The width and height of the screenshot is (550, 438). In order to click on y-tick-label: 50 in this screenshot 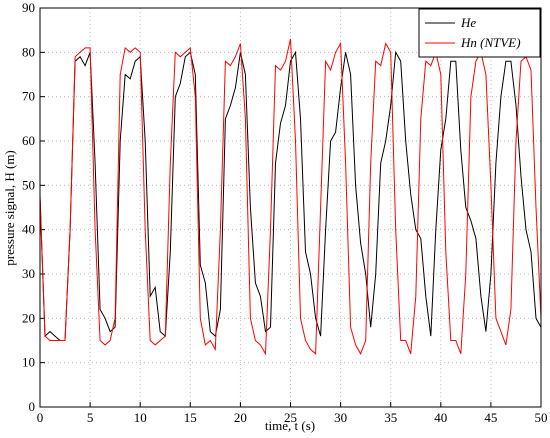, I will do `click(28, 184)`.